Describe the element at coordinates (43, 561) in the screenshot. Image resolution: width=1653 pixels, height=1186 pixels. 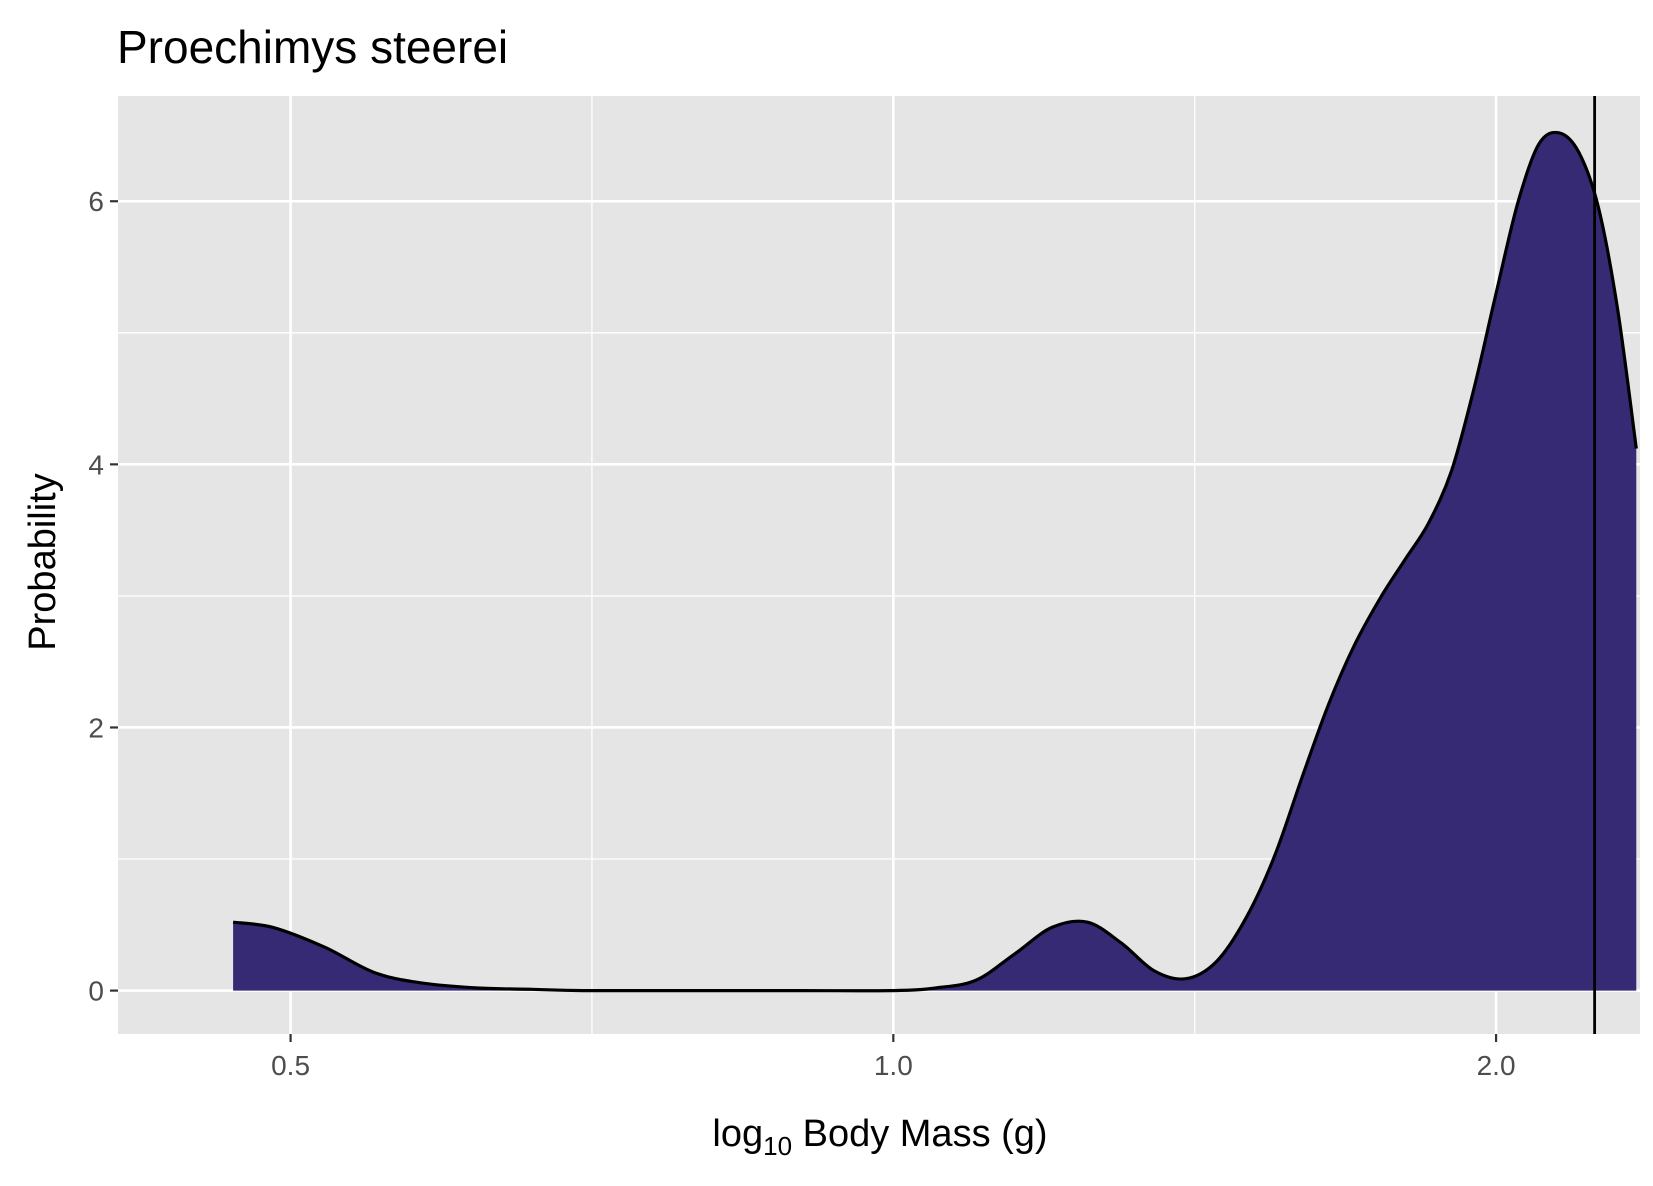
I see `y-axis-title: Probability` at that location.